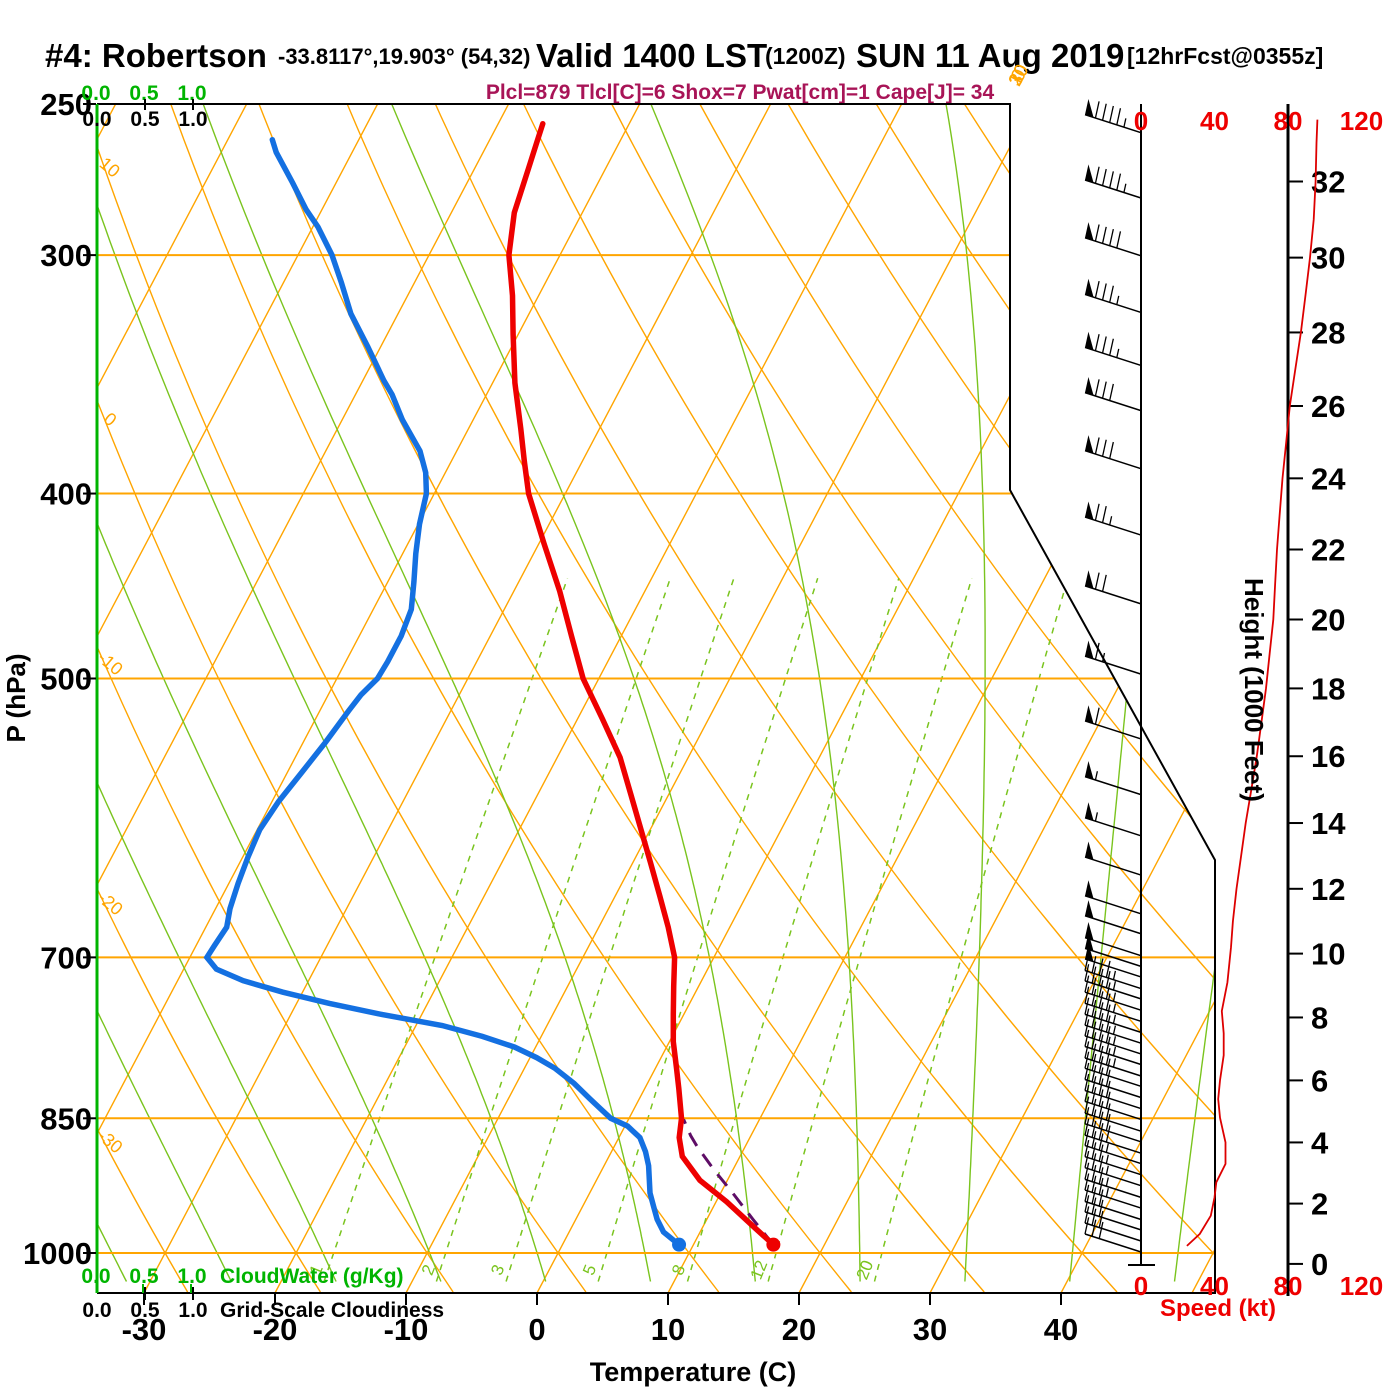 The image size is (1400, 1400). Describe the element at coordinates (191, 93) in the screenshot. I see `cloudwater-top-tick-label: 1.0` at that location.